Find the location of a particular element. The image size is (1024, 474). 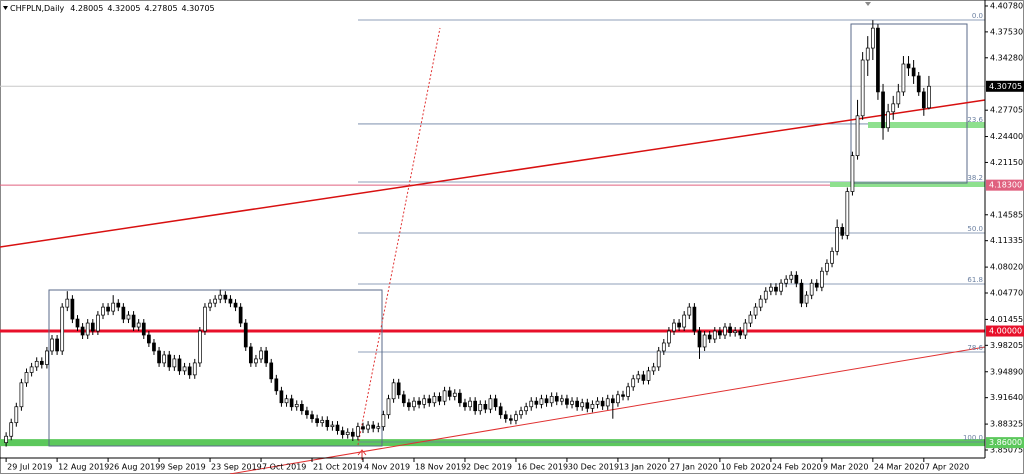

y-tick-label: 3.85075 is located at coordinates (1006, 449).